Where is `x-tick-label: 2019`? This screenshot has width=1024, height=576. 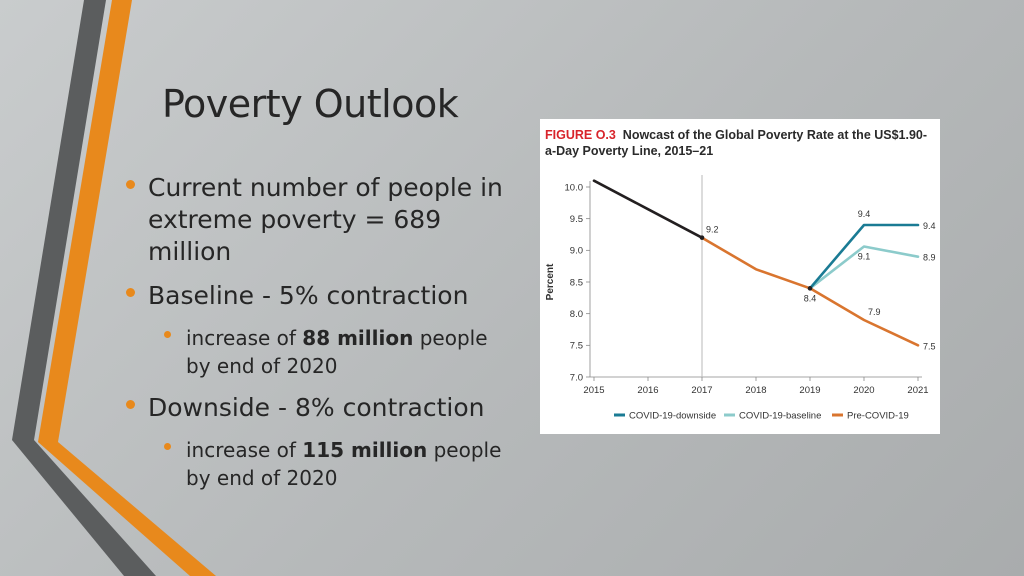 x-tick-label: 2019 is located at coordinates (809, 390).